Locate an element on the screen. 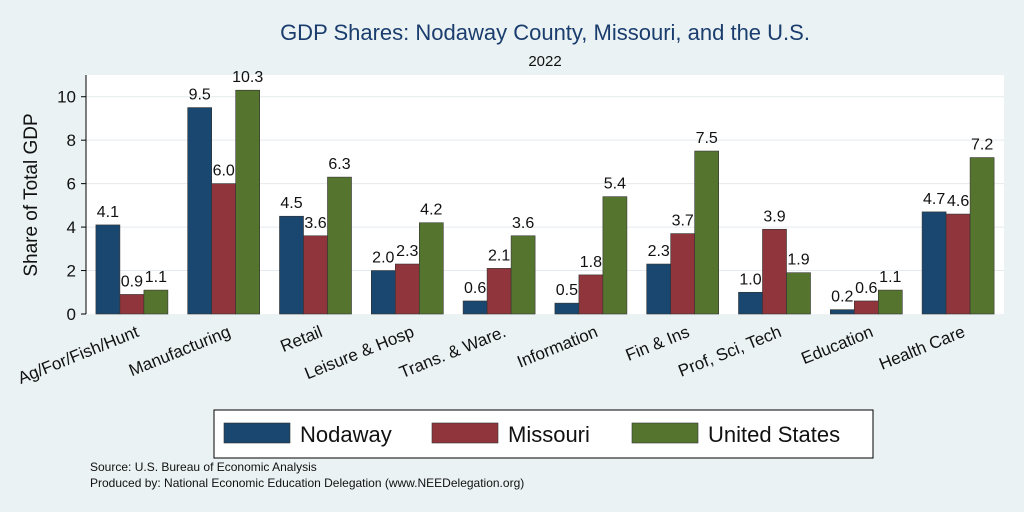 The width and height of the screenshot is (1024, 512). data-label: 4.6 is located at coordinates (958, 201).